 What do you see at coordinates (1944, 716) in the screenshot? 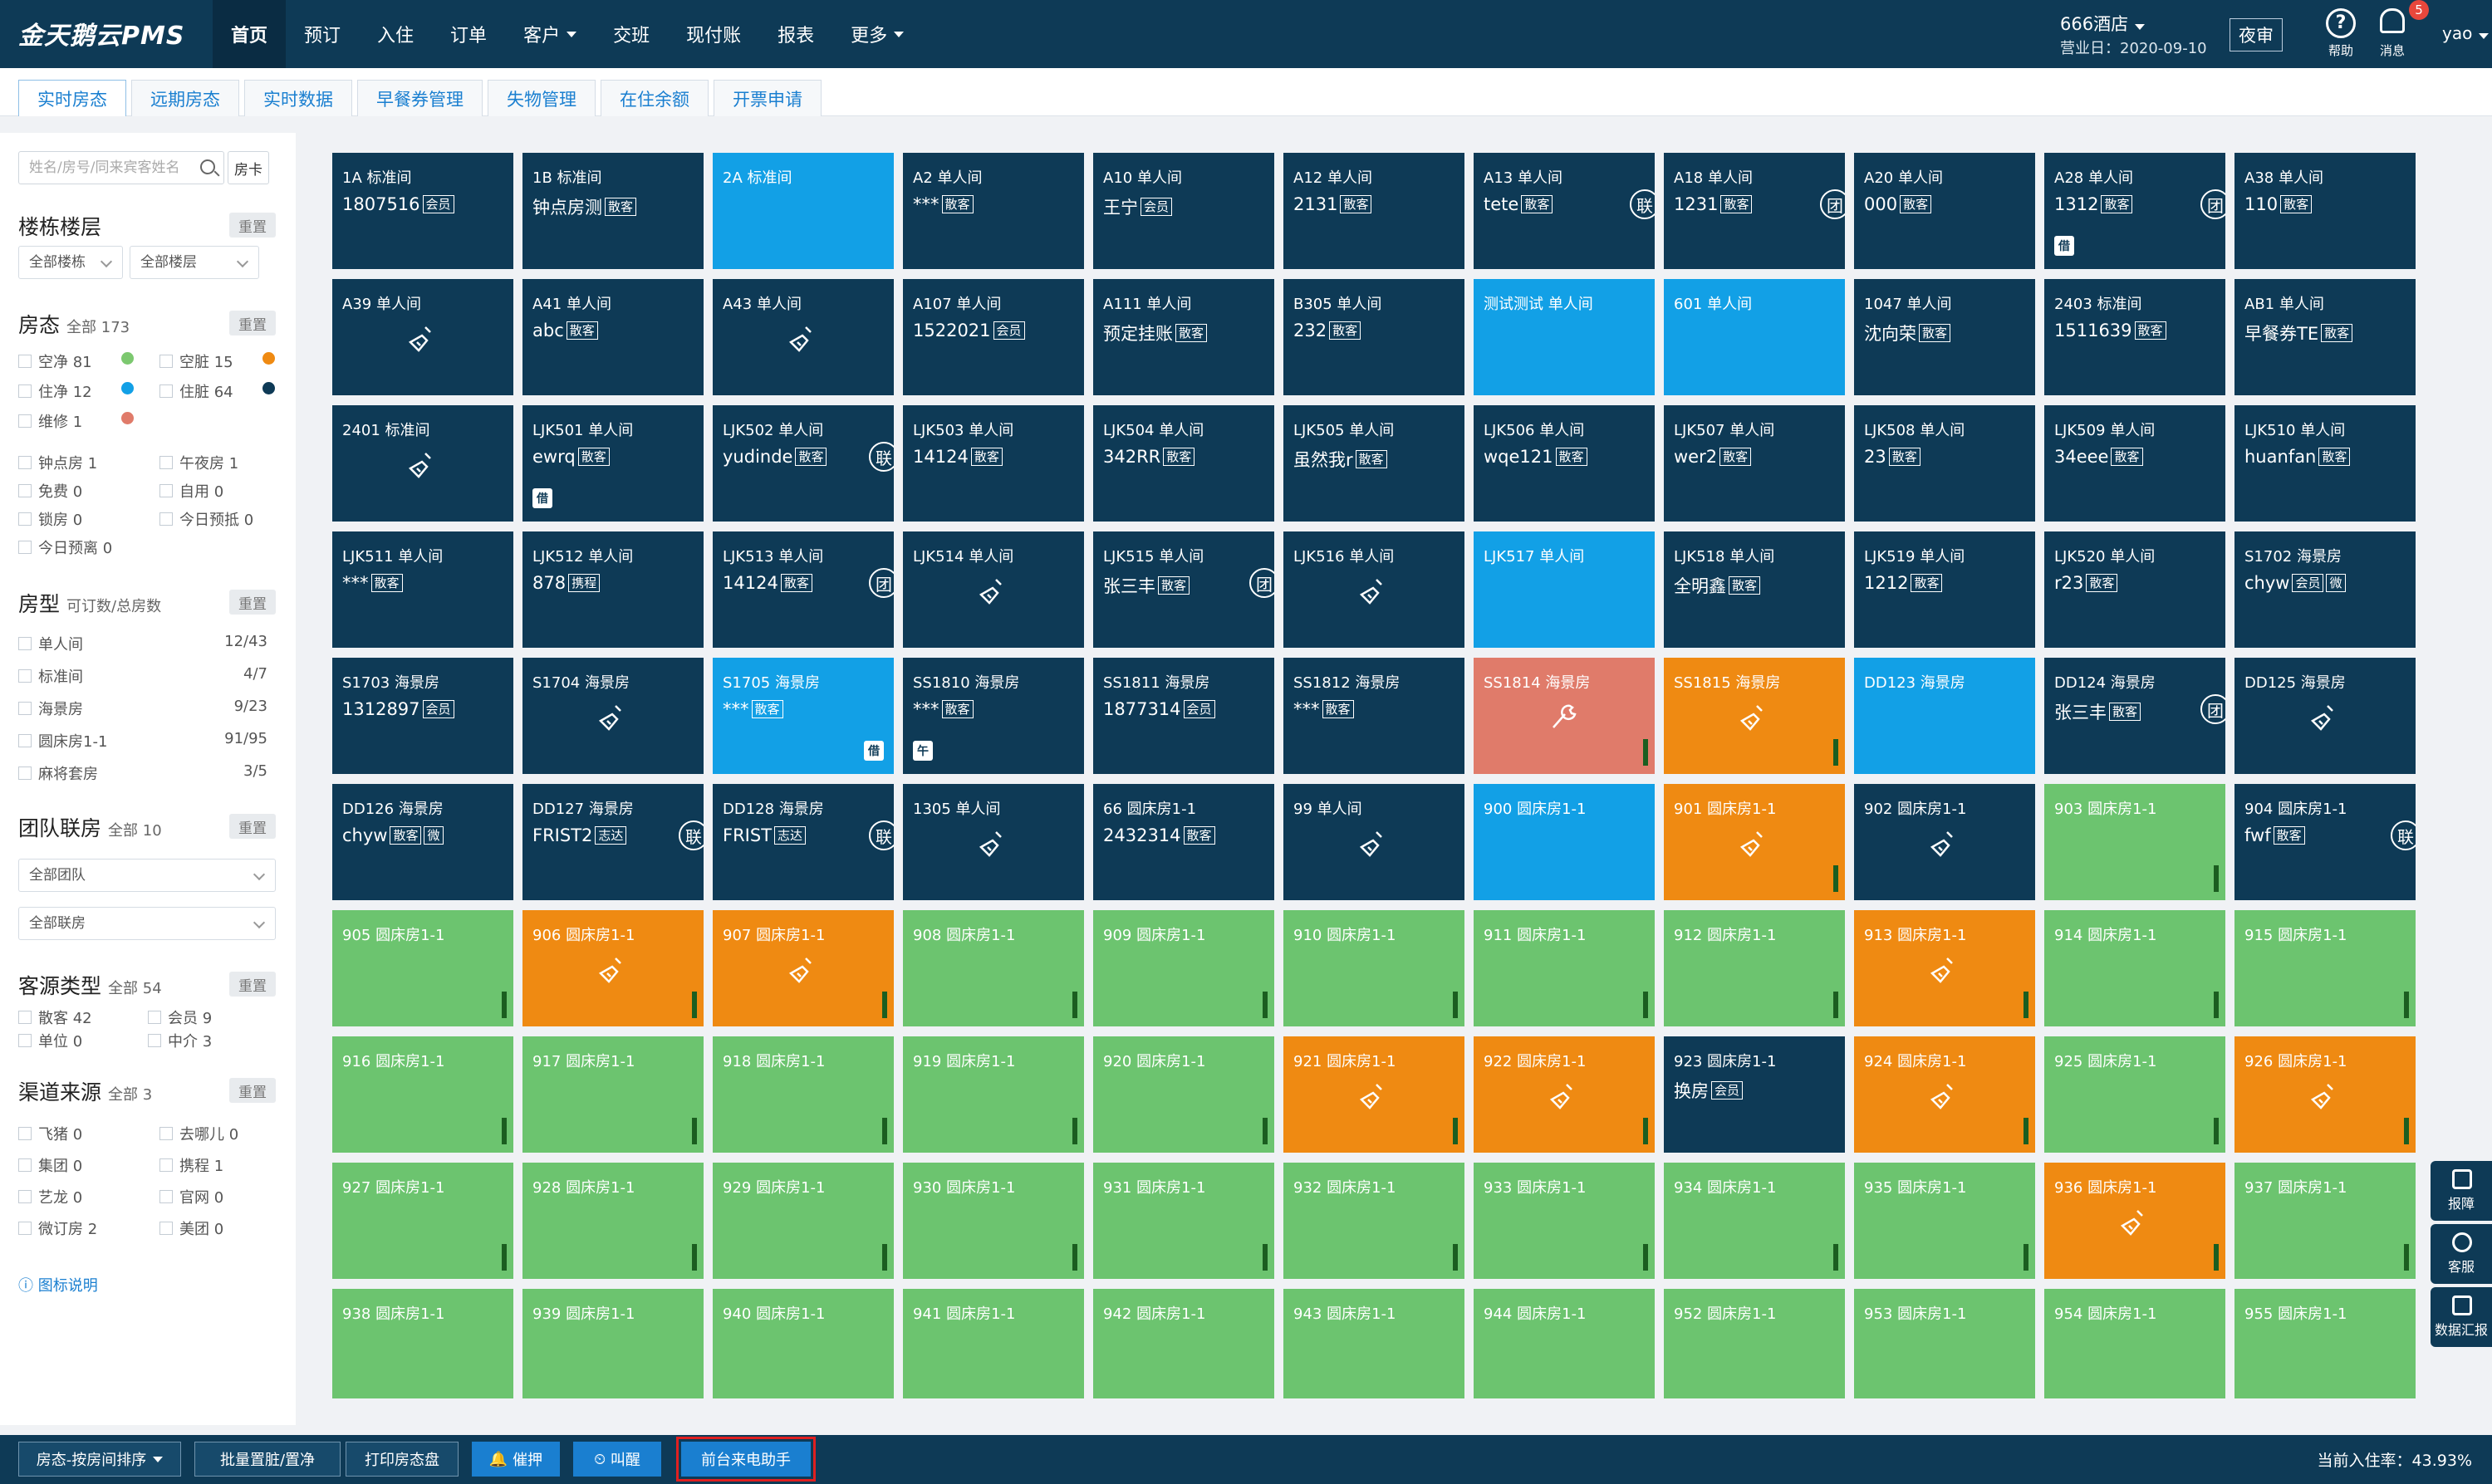
I see `room-card: DD123 海景房` at bounding box center [1944, 716].